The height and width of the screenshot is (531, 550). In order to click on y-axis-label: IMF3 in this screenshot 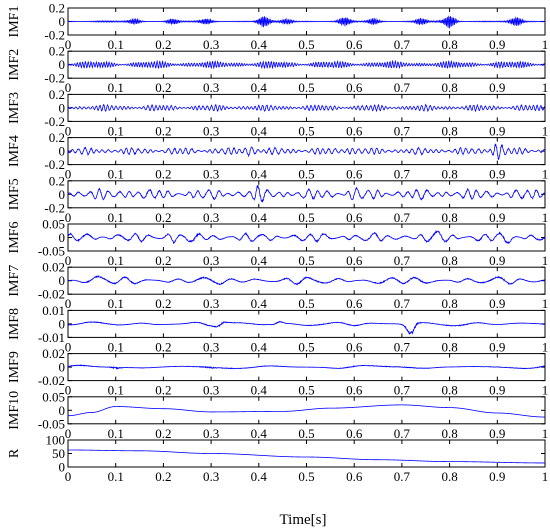, I will do `click(14, 108)`.